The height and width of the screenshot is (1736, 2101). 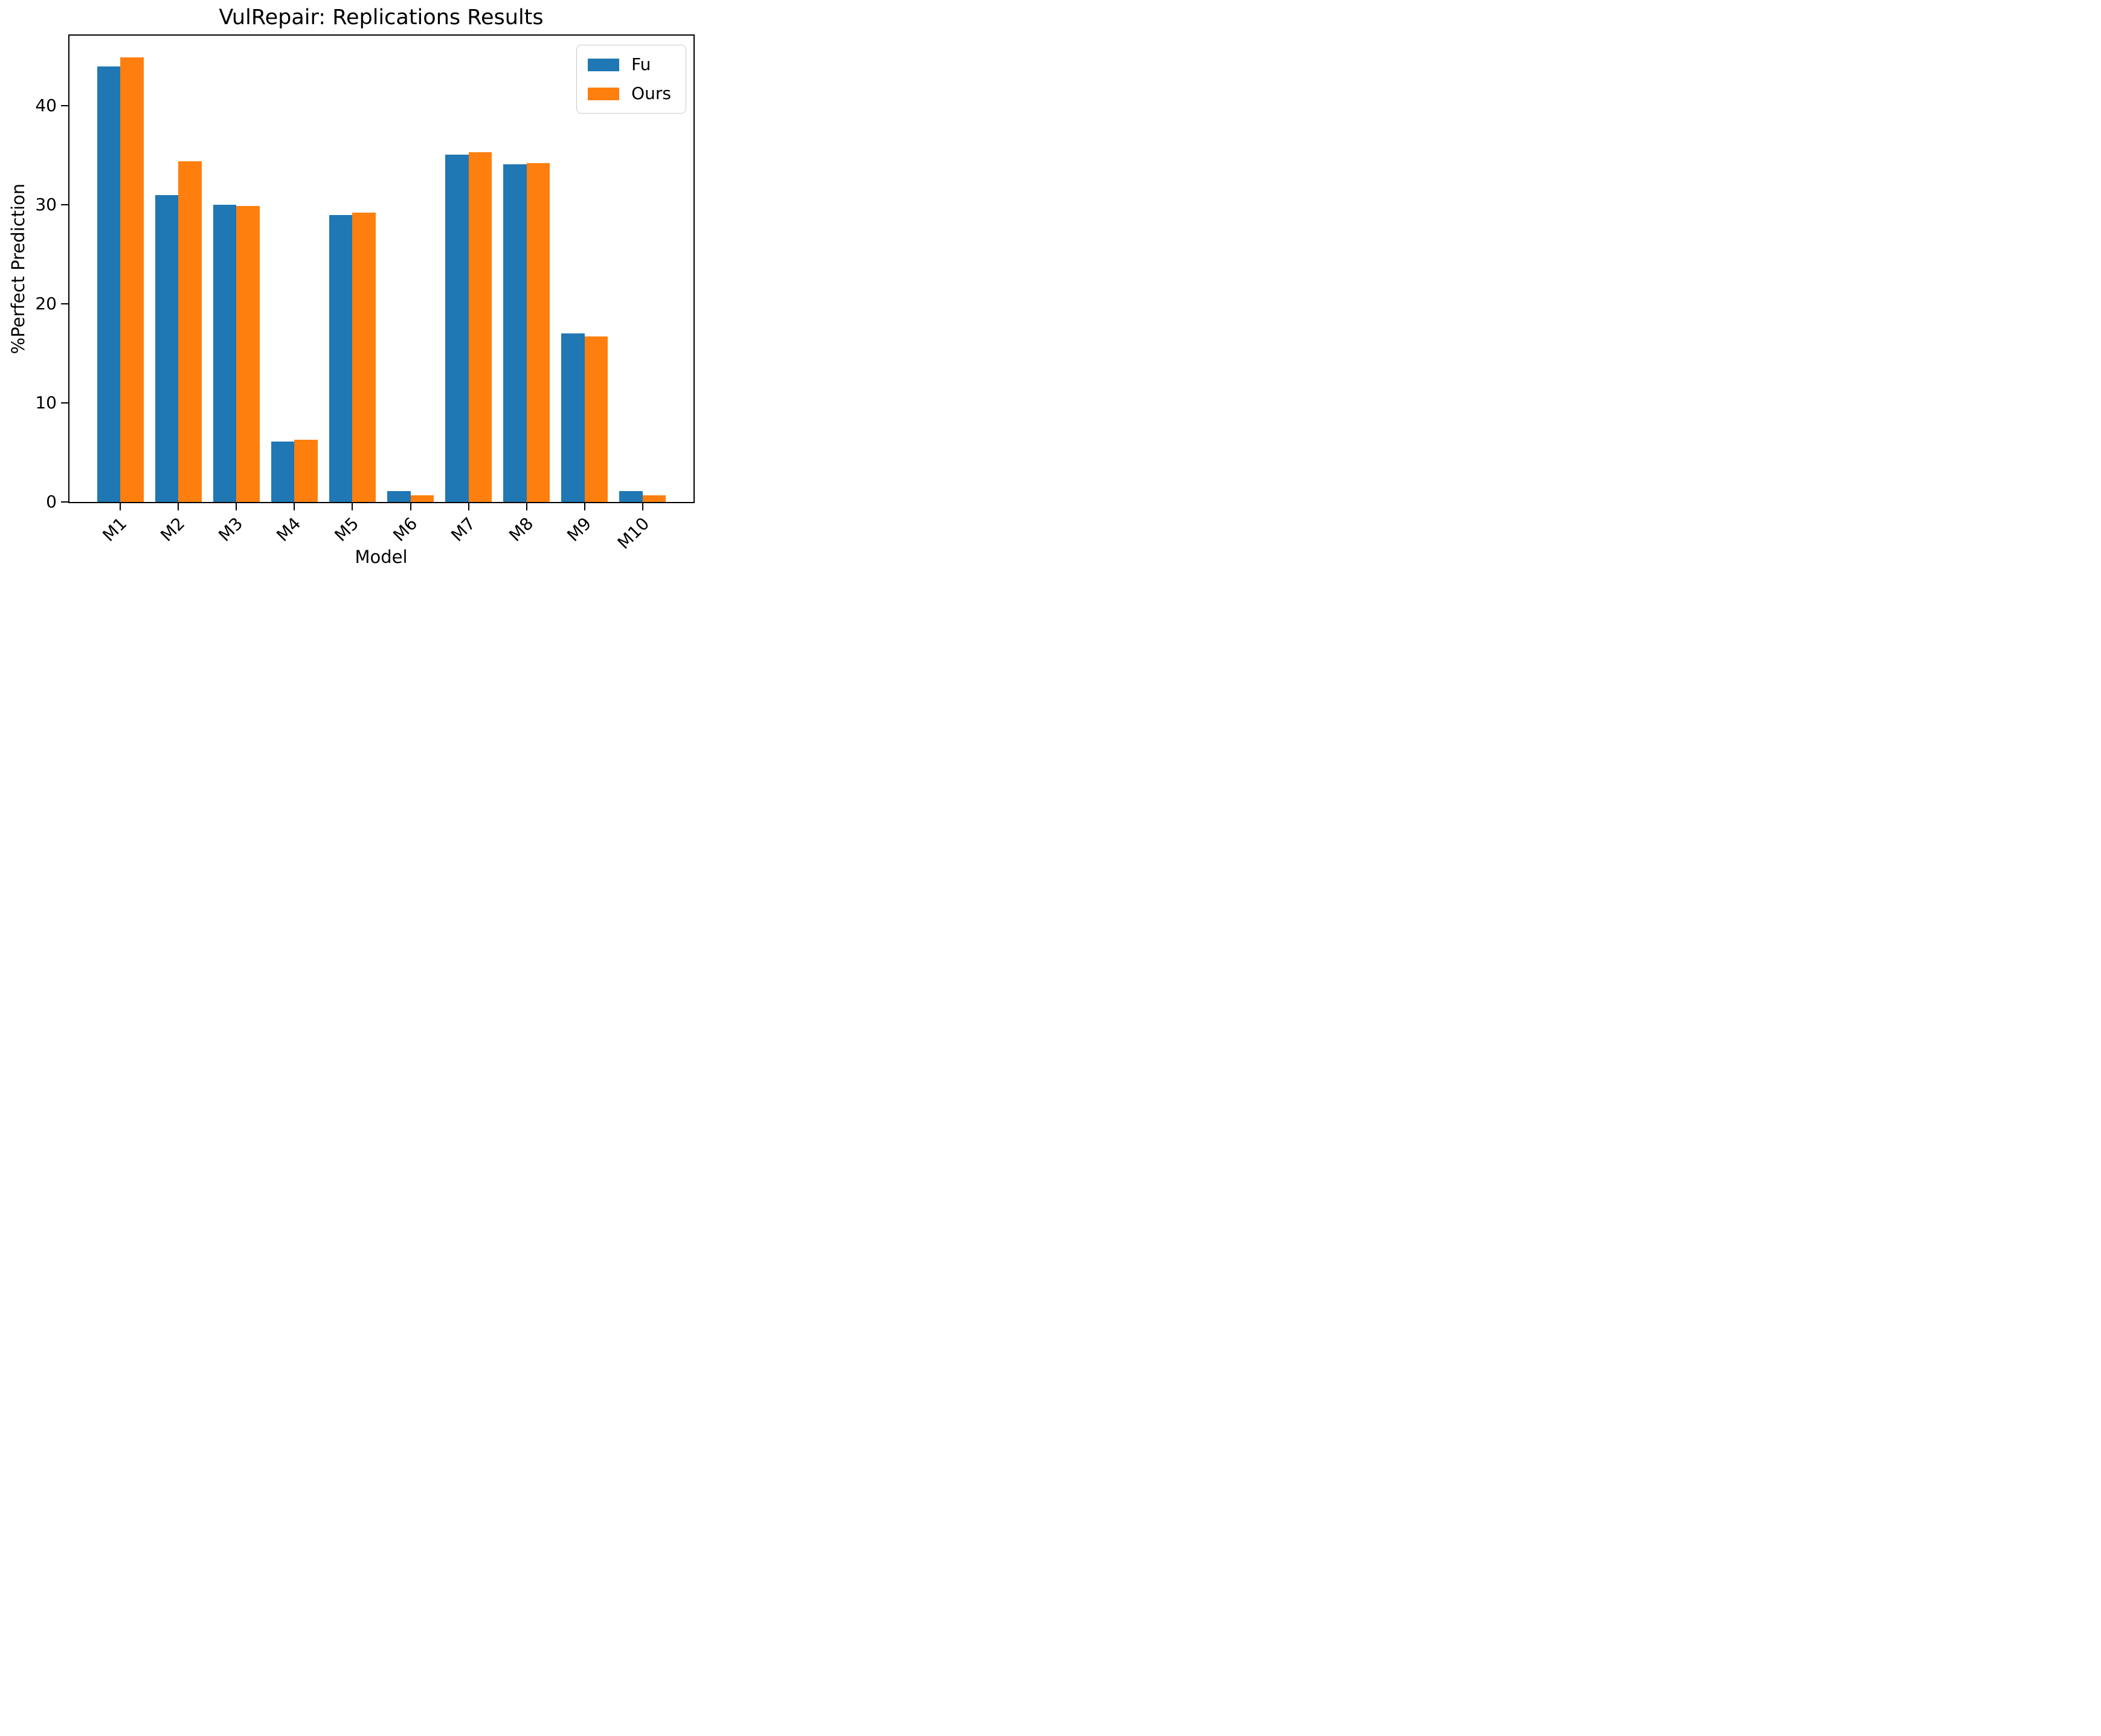 I want to click on bar-M10-ours, so click(x=654, y=499).